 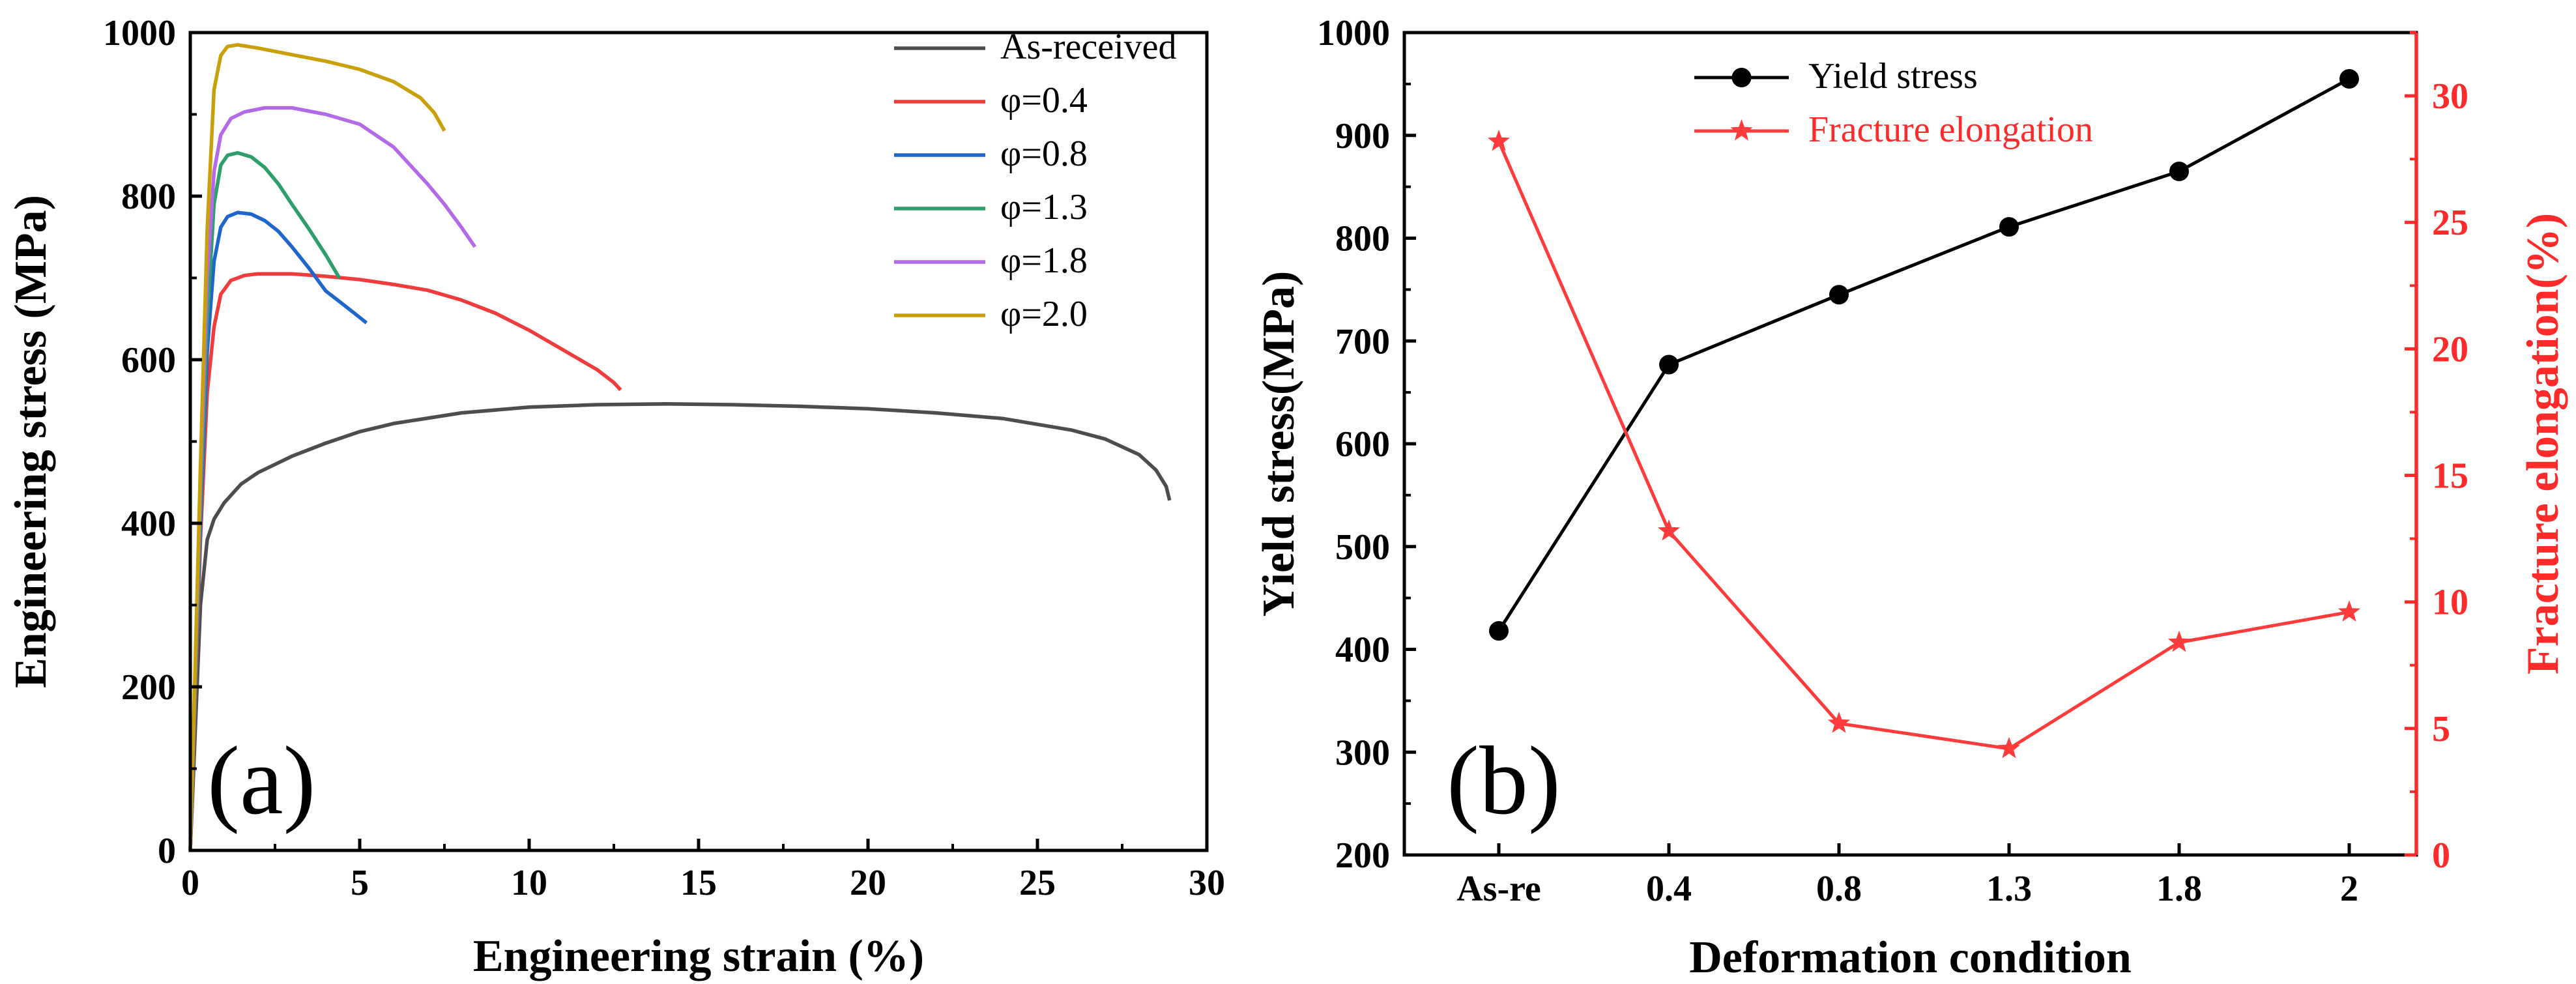 What do you see at coordinates (1504, 781) in the screenshot?
I see `panel-b-label: (b)` at bounding box center [1504, 781].